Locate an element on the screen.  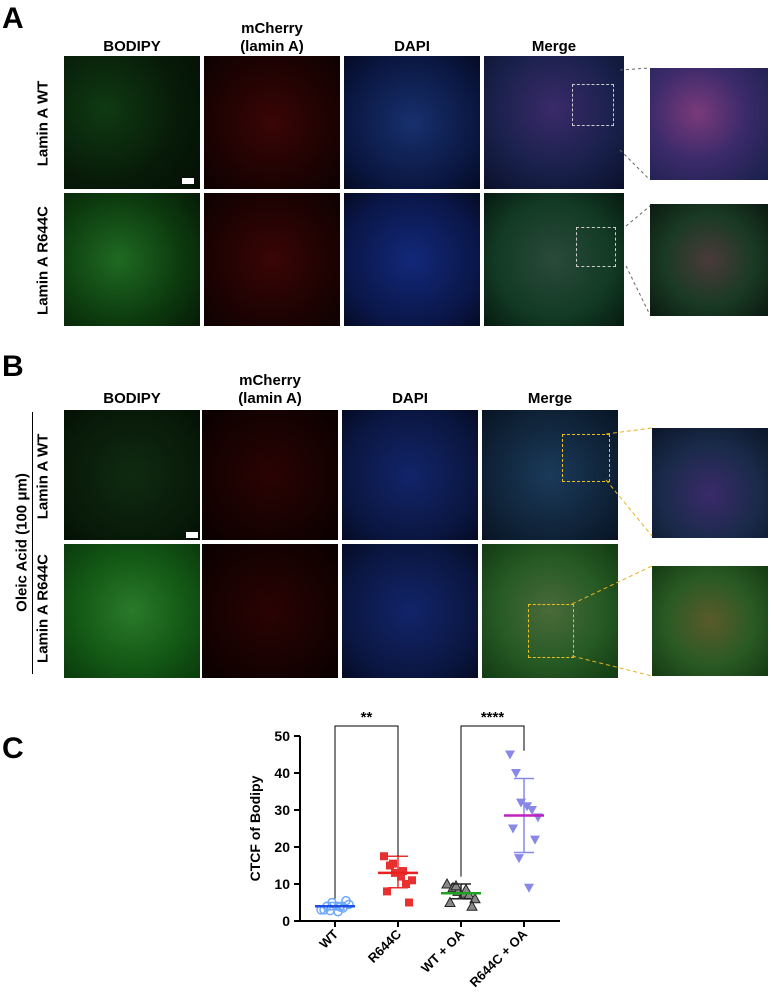
micrograph-b-mcherry-wt is located at coordinates (270, 475).